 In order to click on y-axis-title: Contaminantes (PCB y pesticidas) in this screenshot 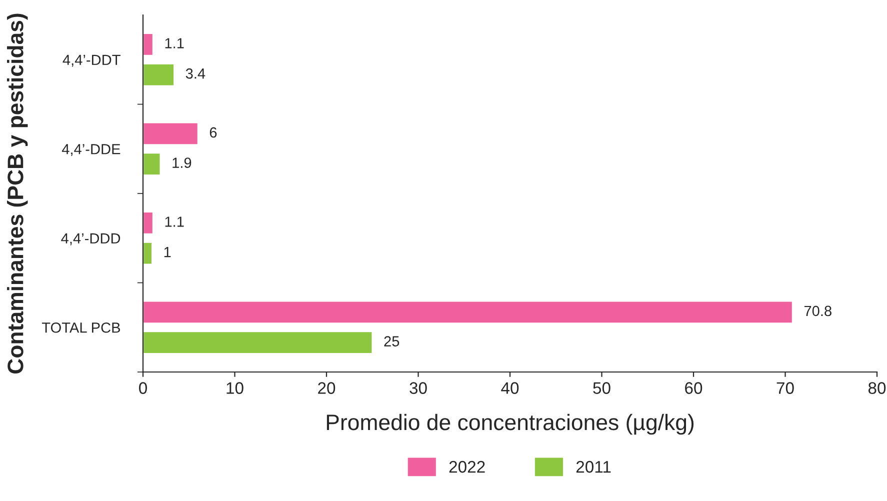, I will do `click(17, 194)`.